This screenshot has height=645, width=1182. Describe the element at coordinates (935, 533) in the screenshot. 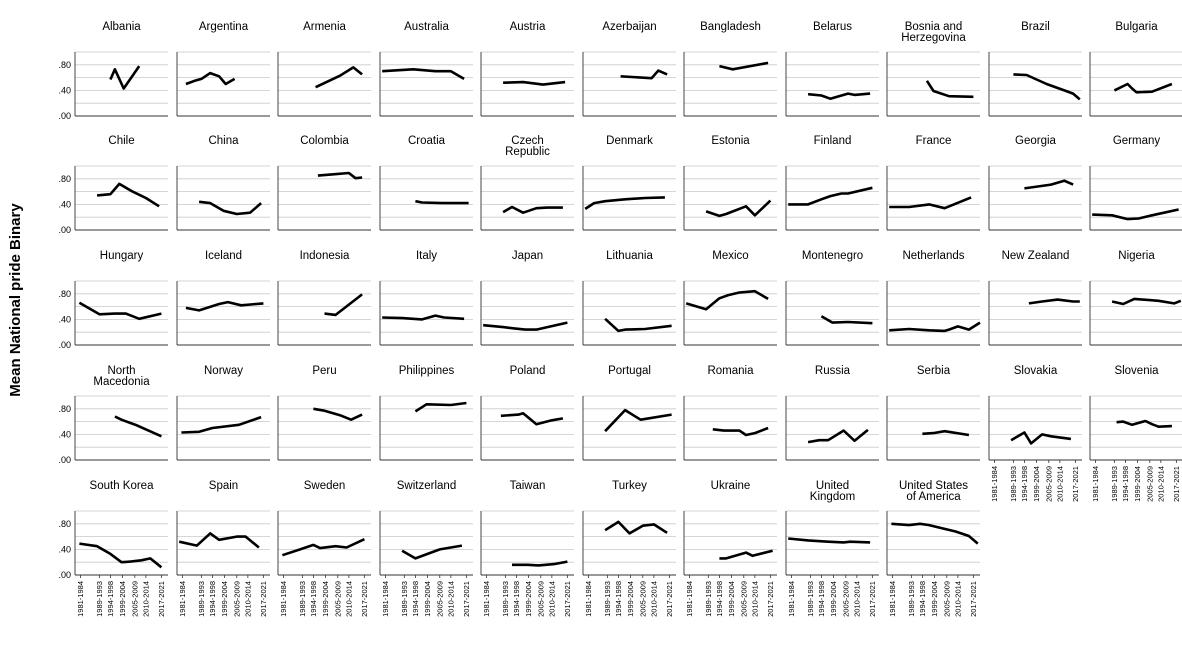

I see `series-line-united-states-of-america` at that location.